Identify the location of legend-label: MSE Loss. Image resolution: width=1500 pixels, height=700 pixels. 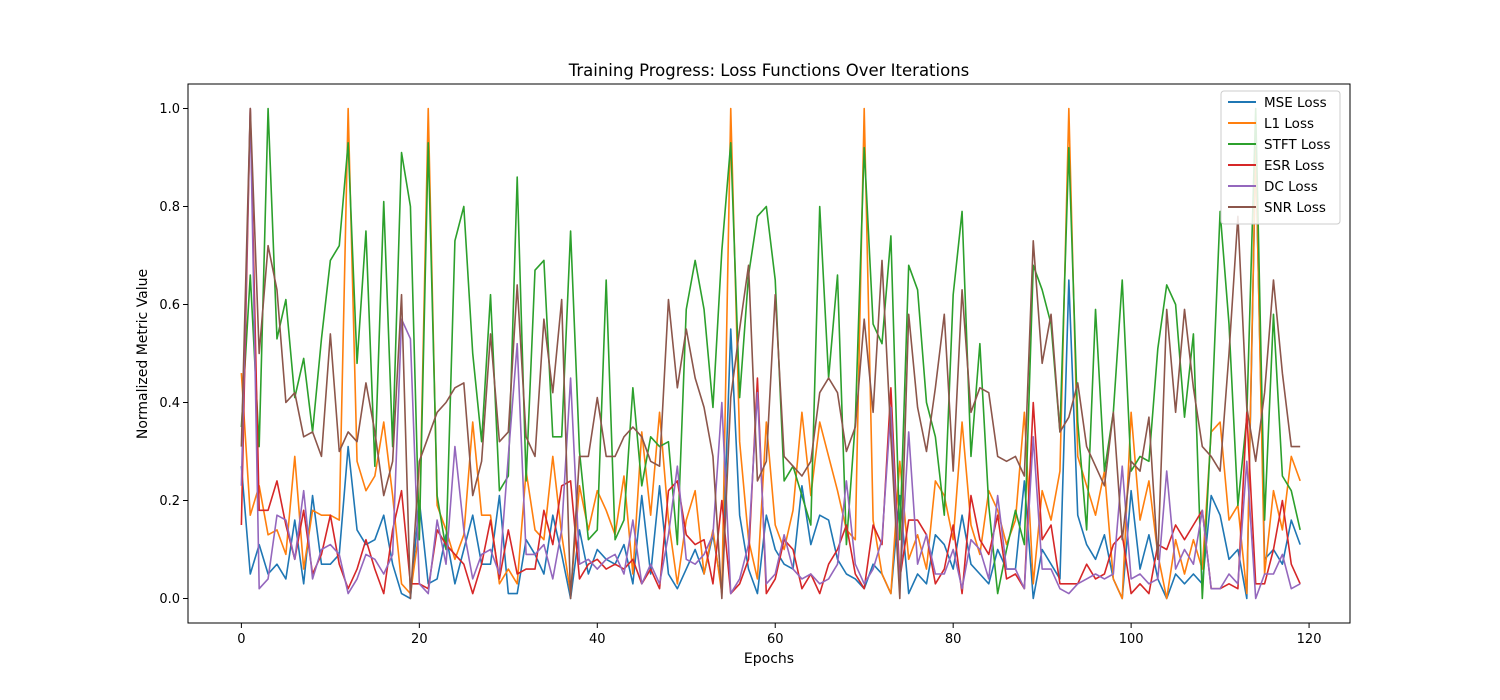
(1295, 103).